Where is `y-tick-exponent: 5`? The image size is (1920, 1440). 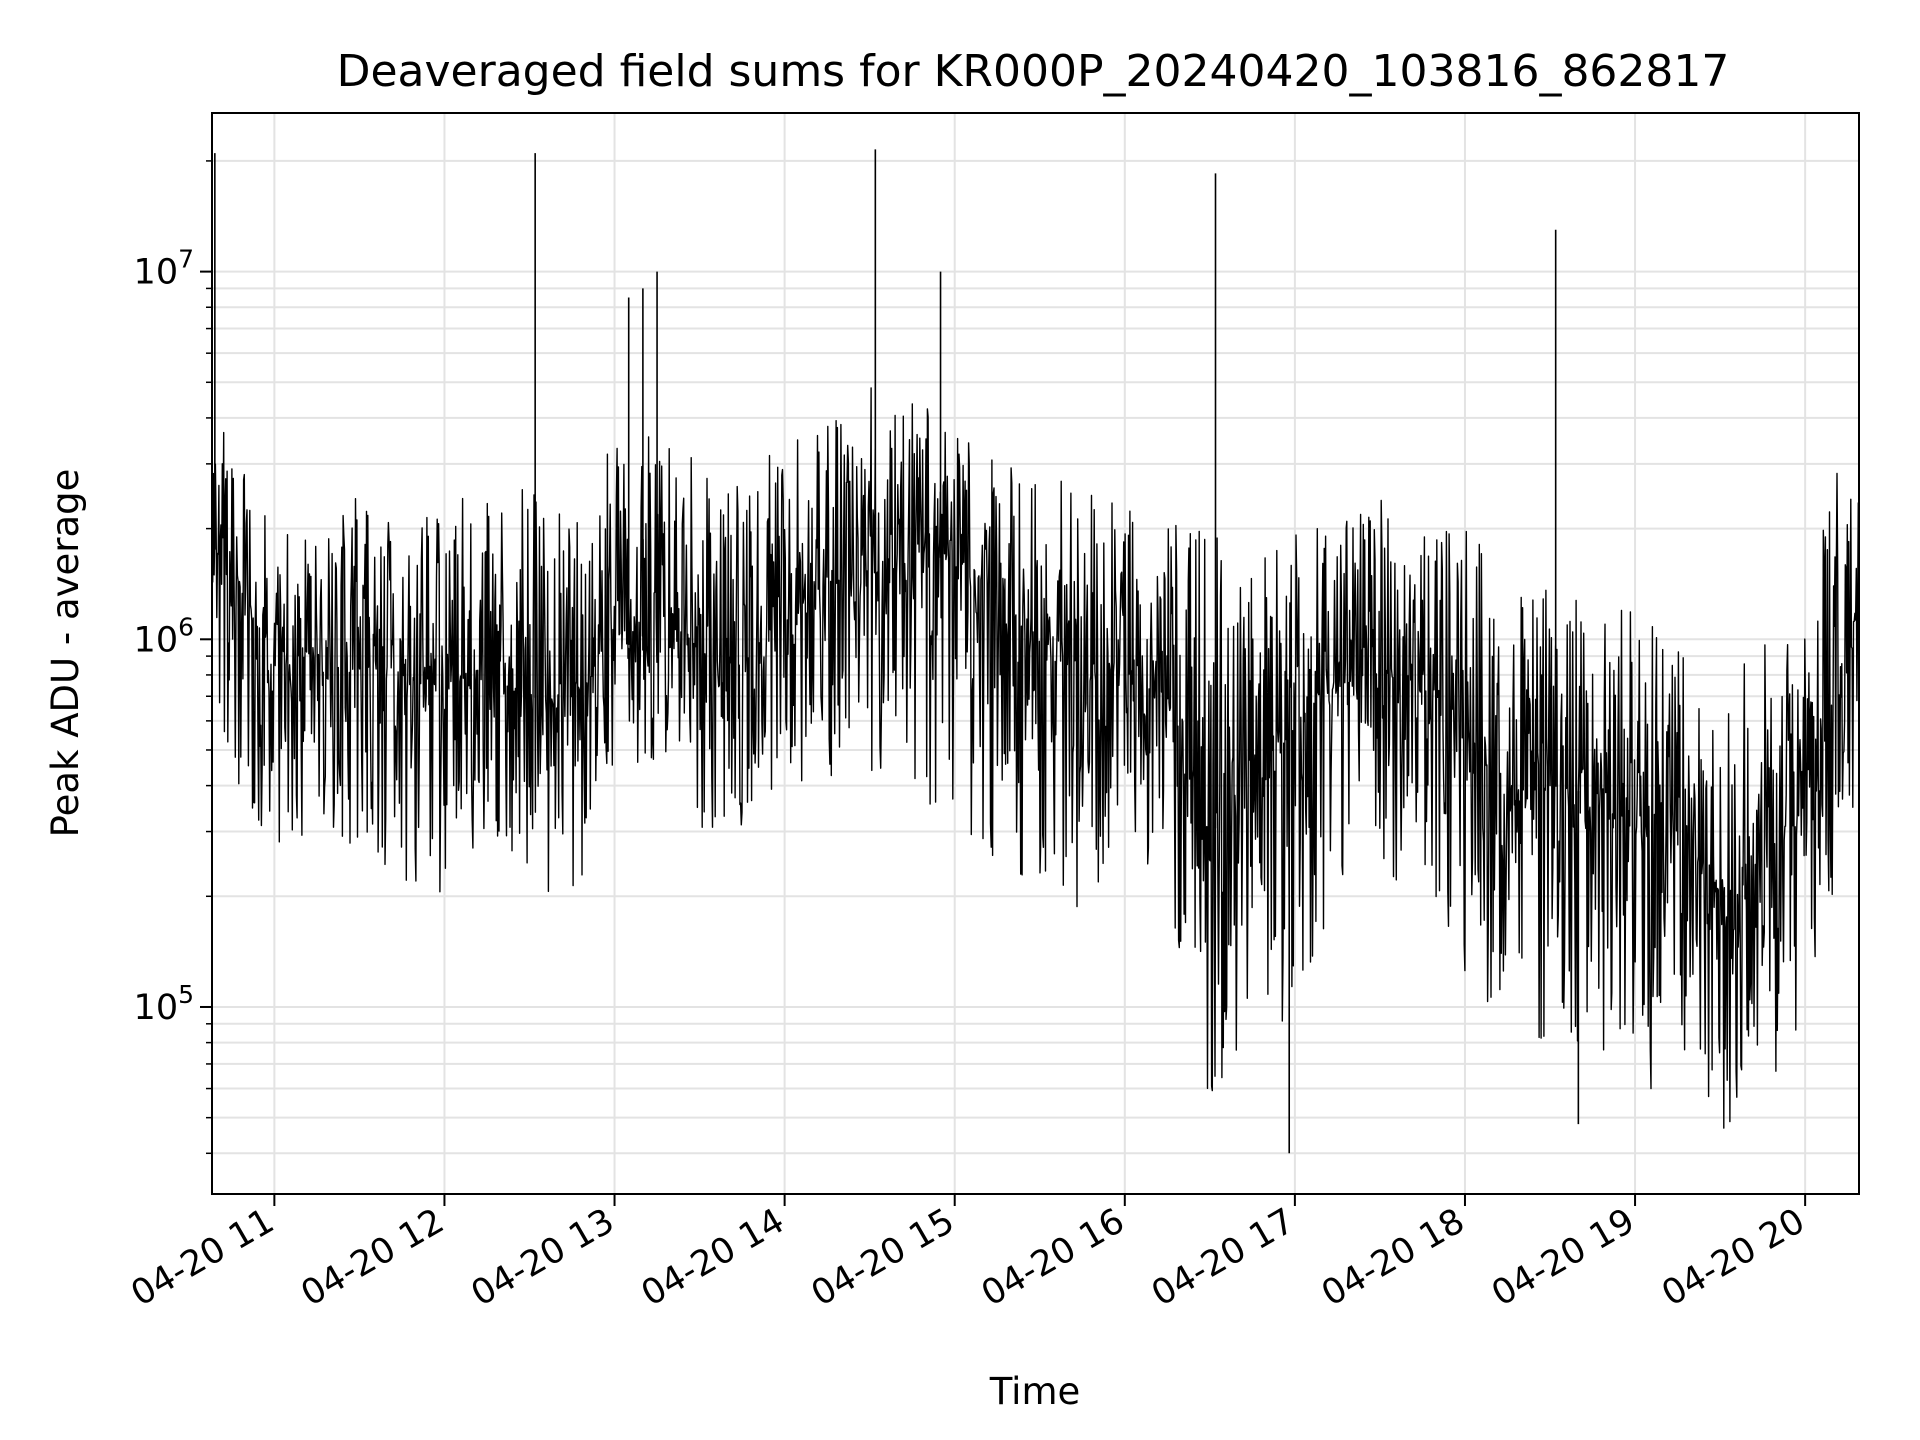
y-tick-exponent: 5 is located at coordinates (186, 994).